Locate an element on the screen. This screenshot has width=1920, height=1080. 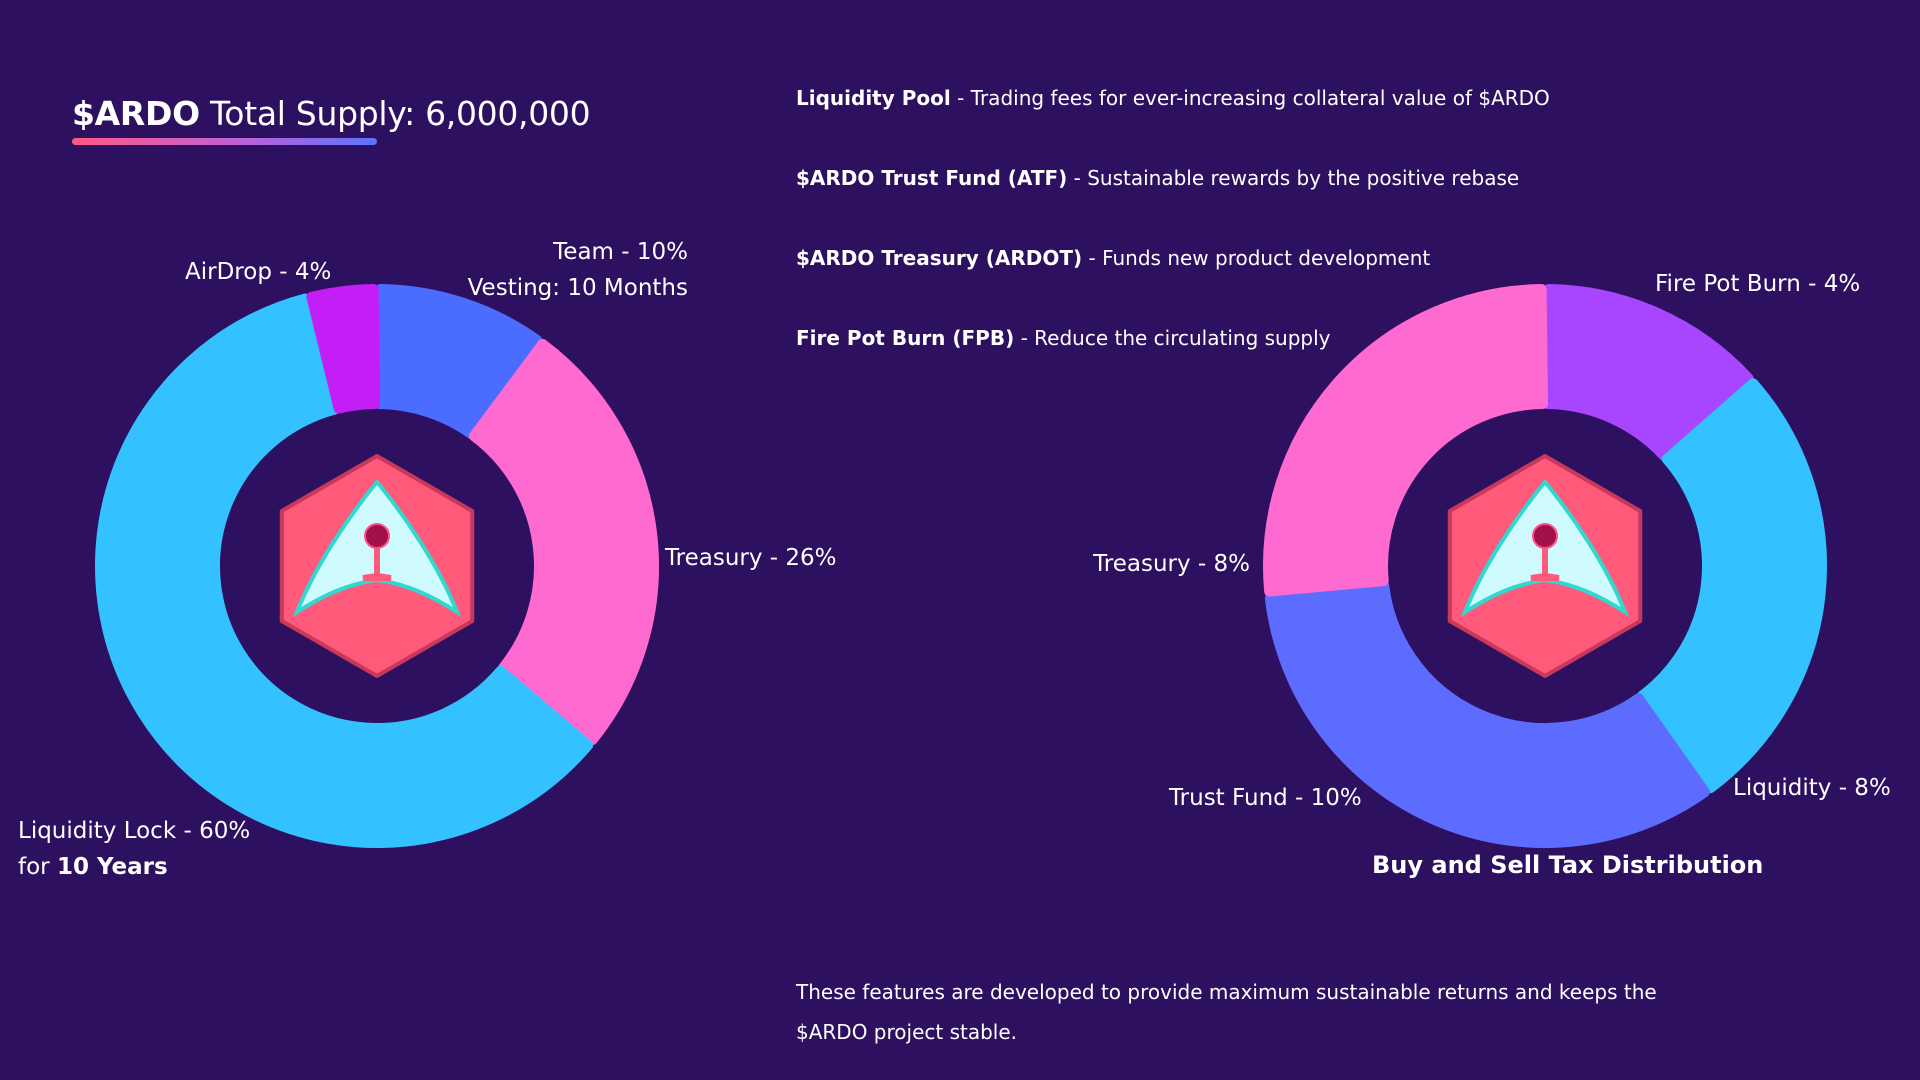
ardo-logo-right is located at coordinates (1545, 566).